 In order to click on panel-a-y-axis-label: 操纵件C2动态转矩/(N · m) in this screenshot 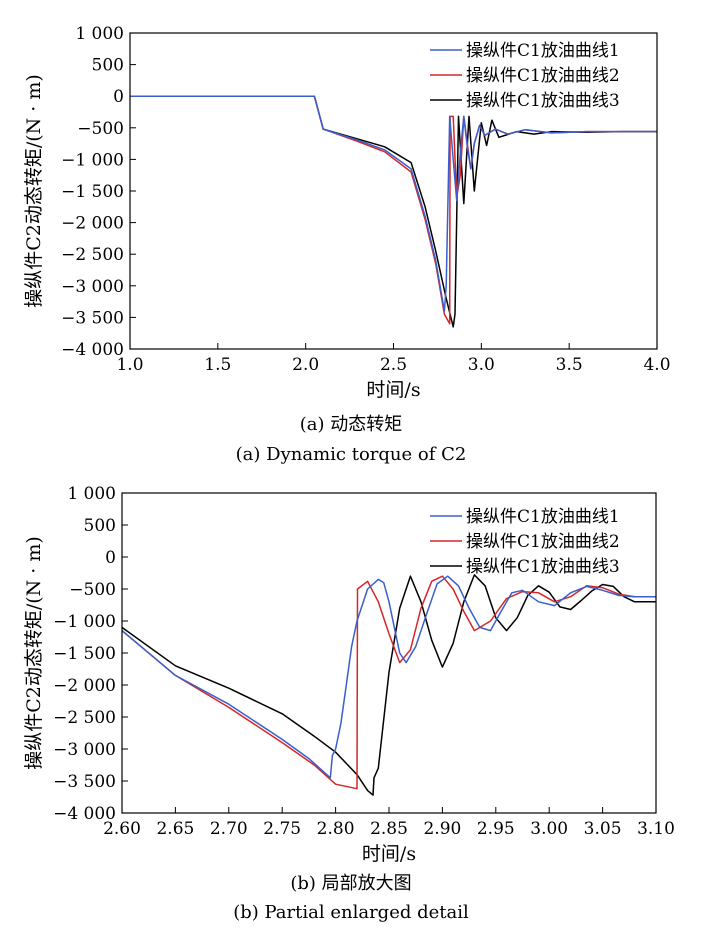, I will do `click(34, 191)`.